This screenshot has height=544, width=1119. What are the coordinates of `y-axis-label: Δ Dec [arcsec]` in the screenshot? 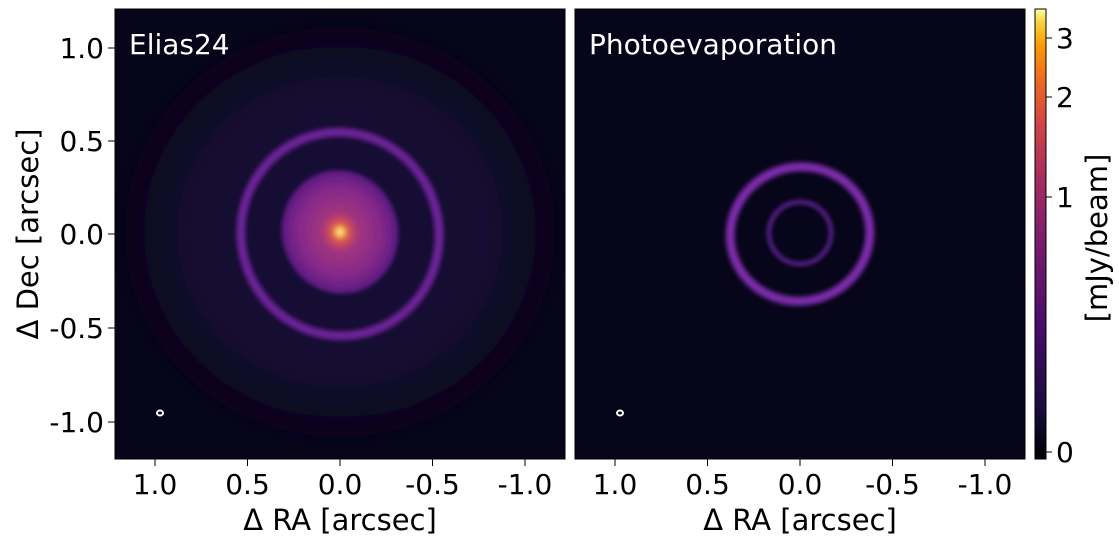 It's located at (28, 234).